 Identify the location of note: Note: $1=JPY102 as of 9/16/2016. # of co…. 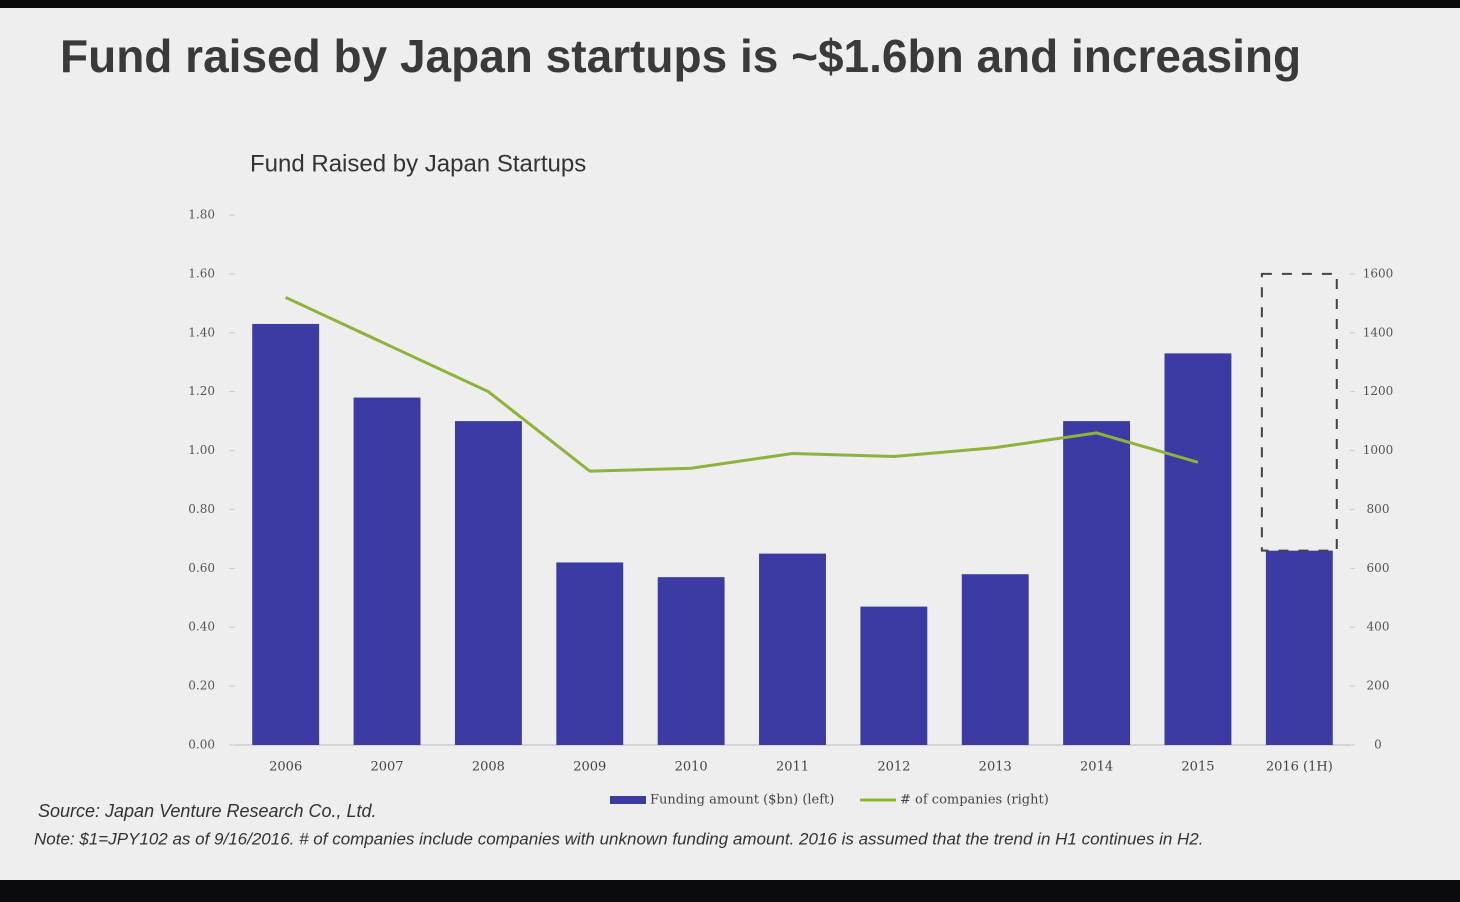
(619, 838).